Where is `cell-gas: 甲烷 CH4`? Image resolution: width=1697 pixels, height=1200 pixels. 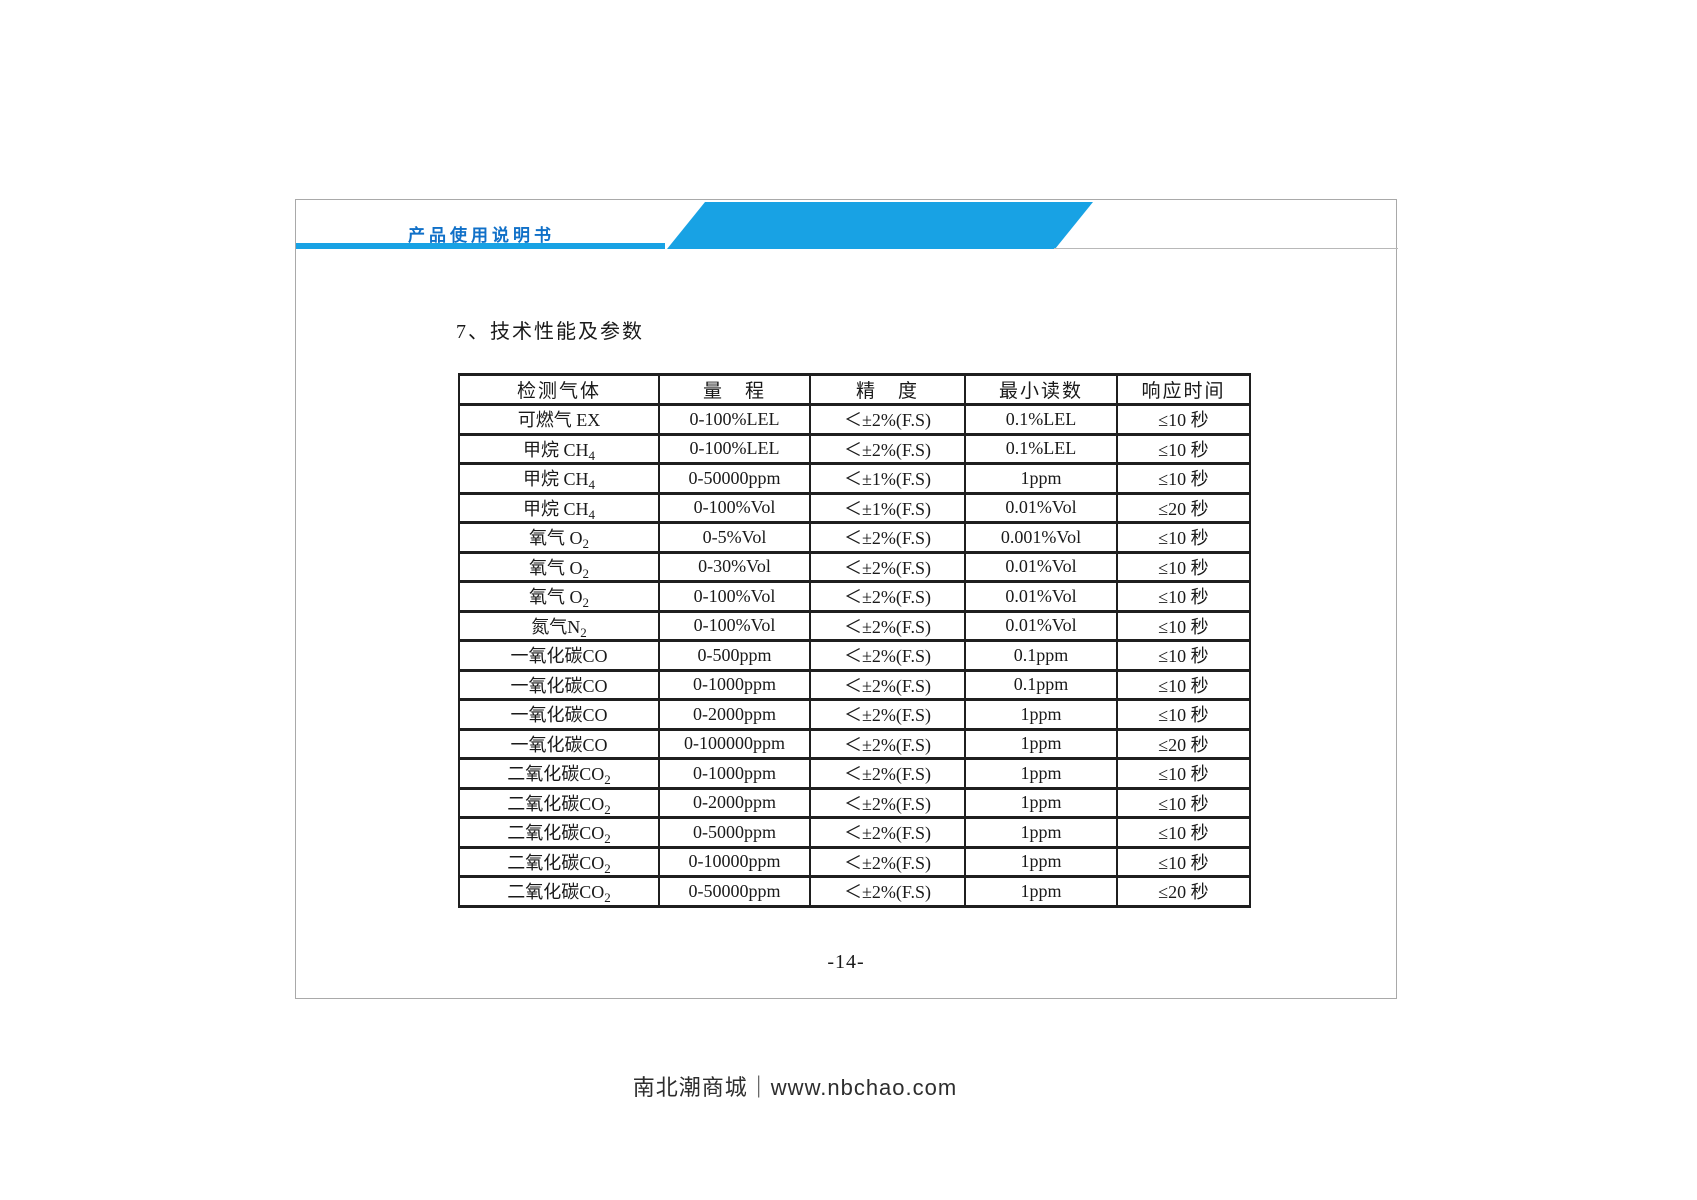
cell-gas: 甲烷 CH4 is located at coordinates (559, 507).